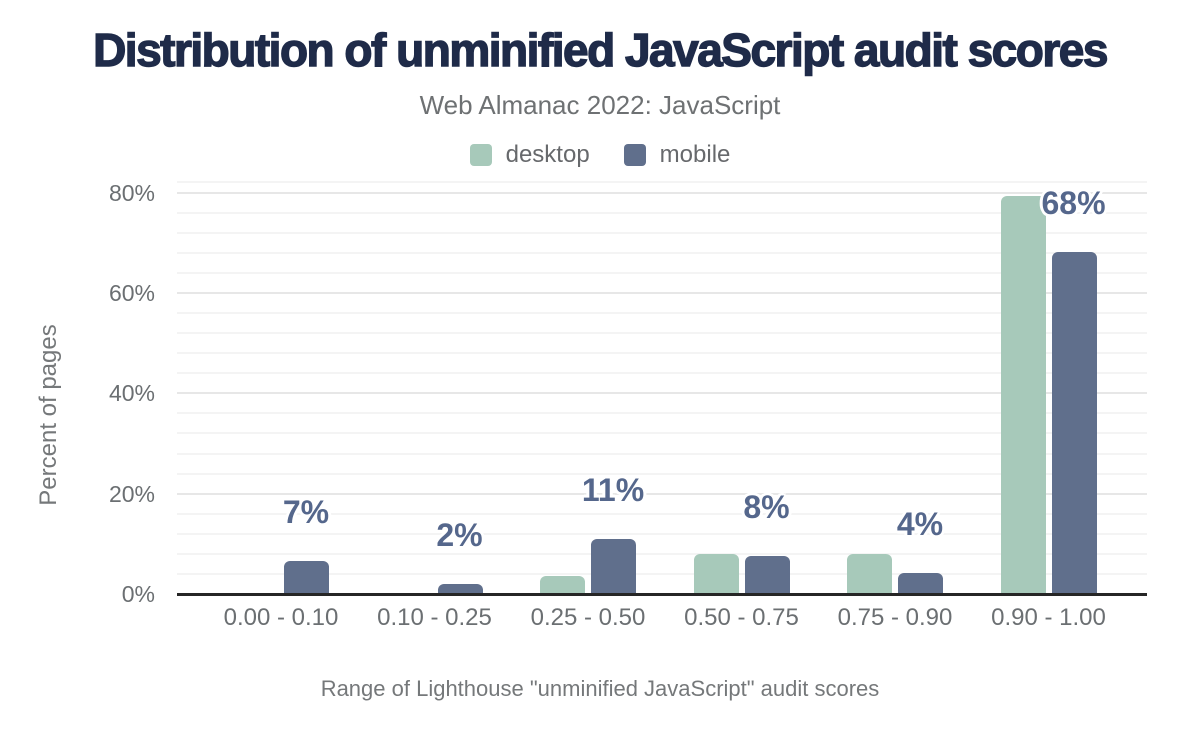 Image resolution: width=1200 pixels, height=742 pixels. What do you see at coordinates (131, 292) in the screenshot?
I see `y-tick-label: 60%` at bounding box center [131, 292].